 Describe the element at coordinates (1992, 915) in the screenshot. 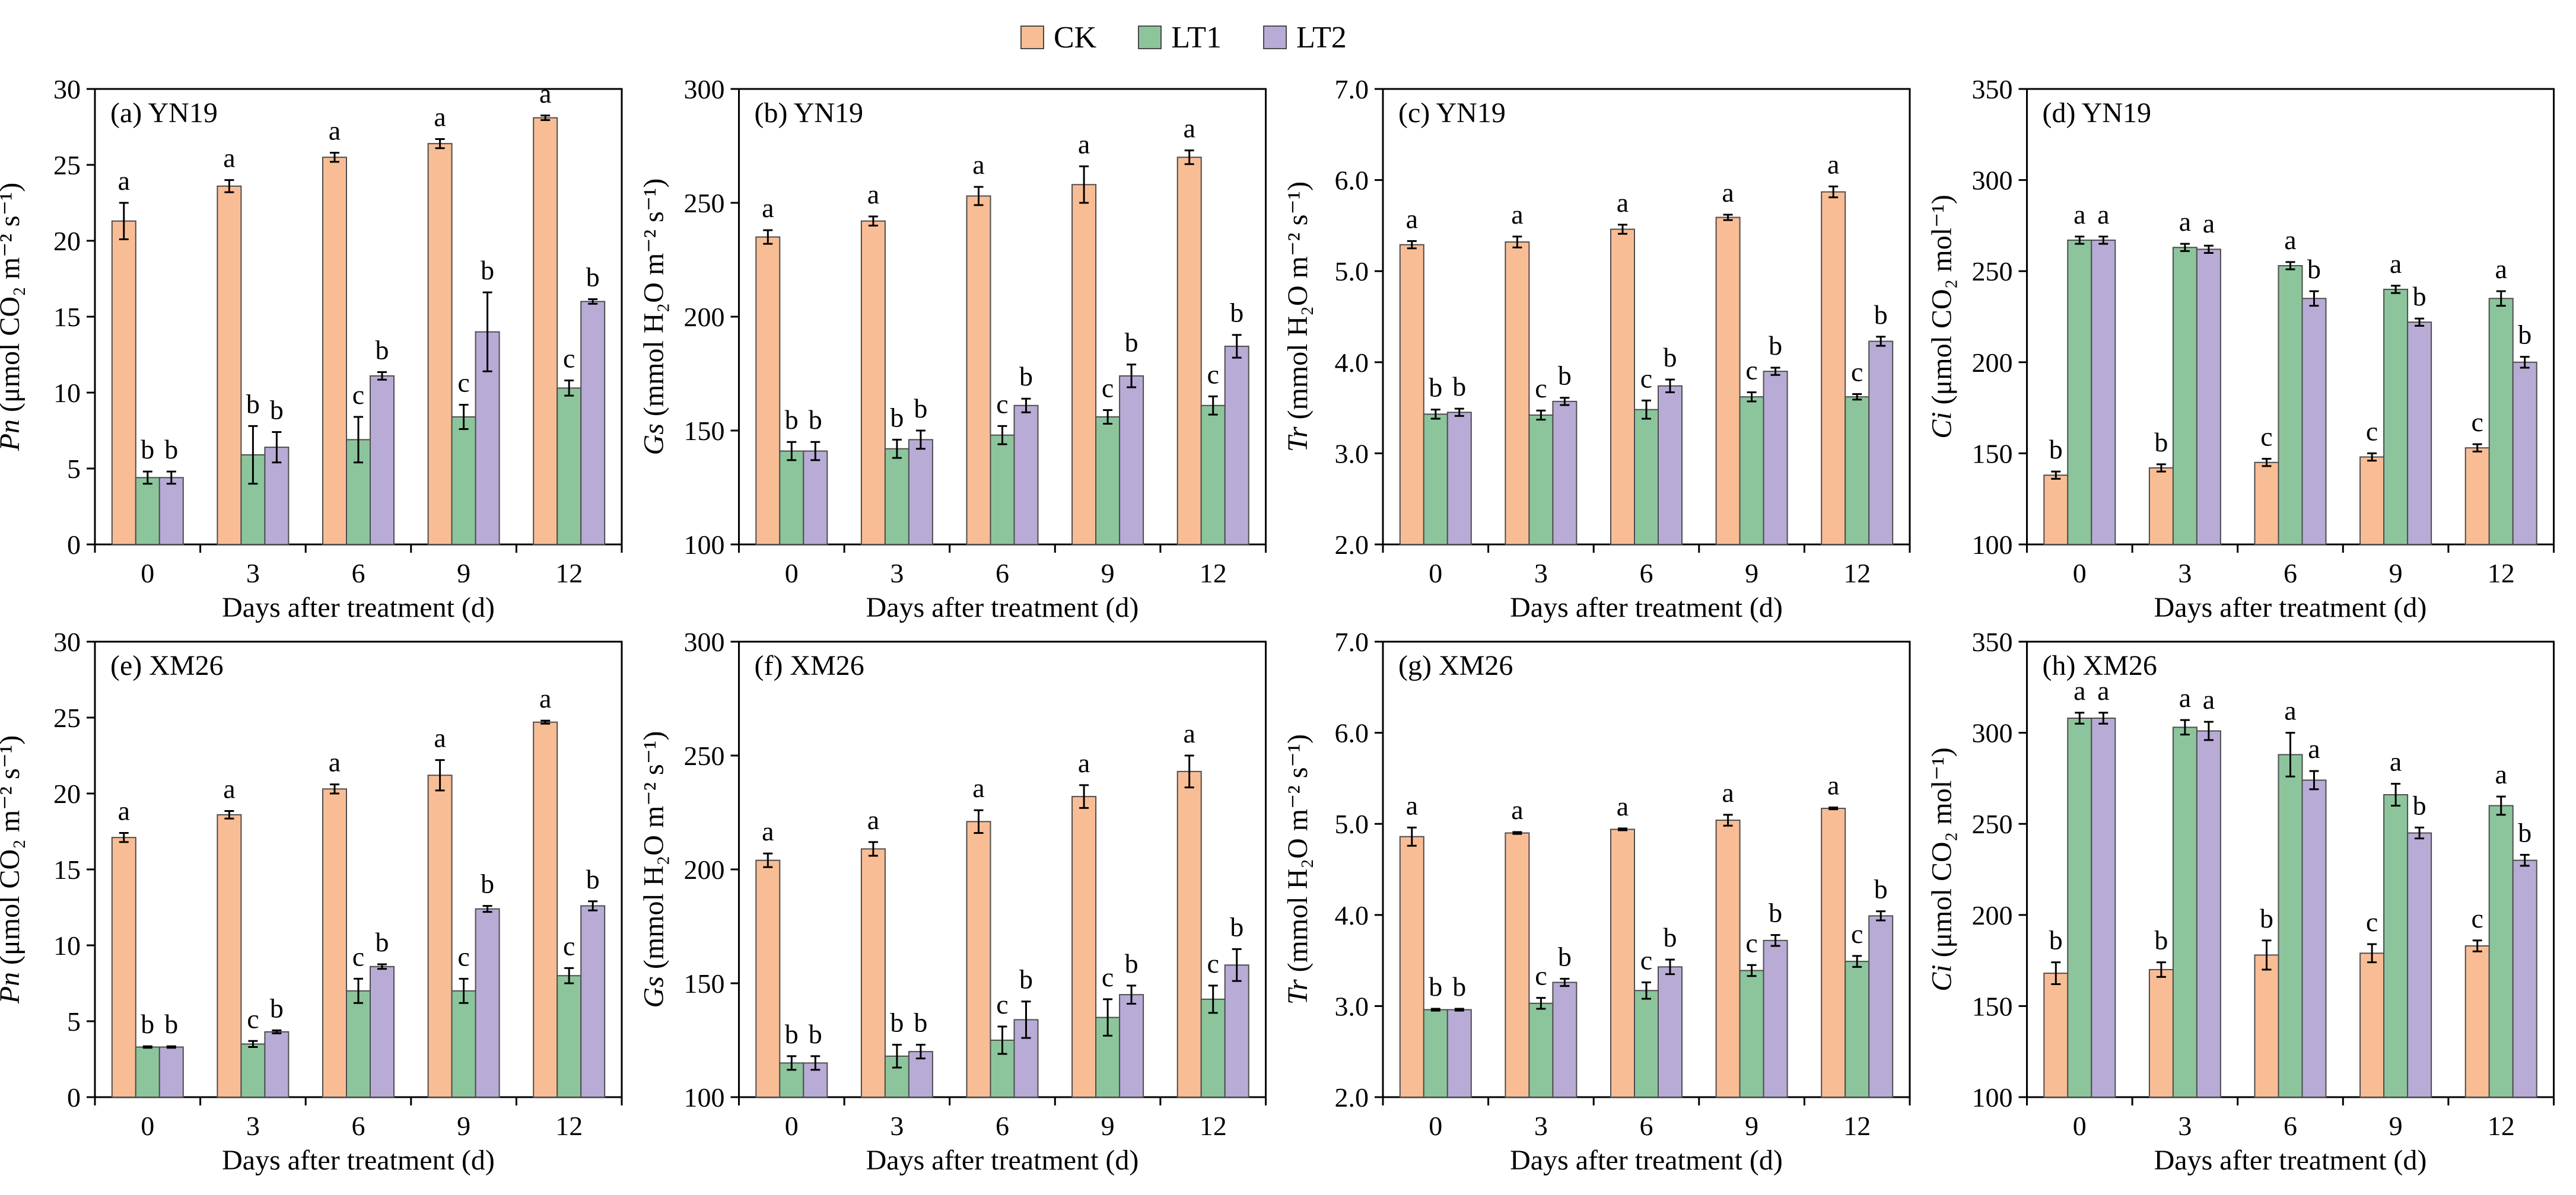

I see `y-tick-label: 200` at that location.